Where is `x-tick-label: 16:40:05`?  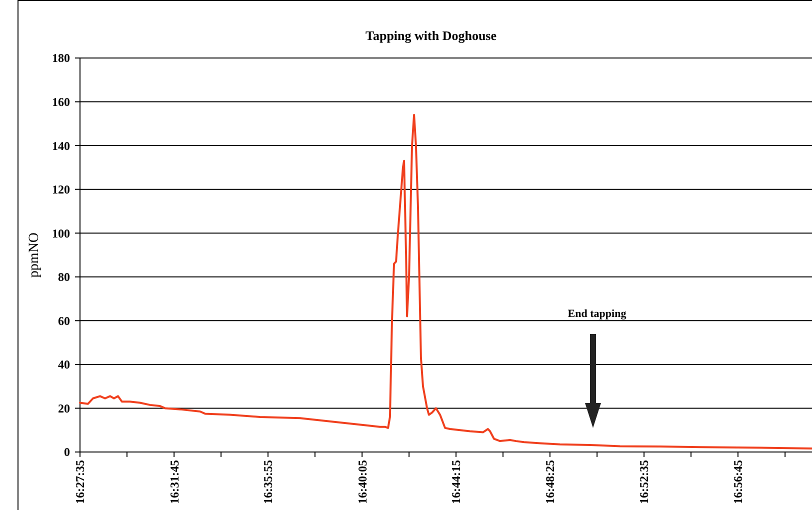
x-tick-label: 16:40:05 is located at coordinates (362, 482).